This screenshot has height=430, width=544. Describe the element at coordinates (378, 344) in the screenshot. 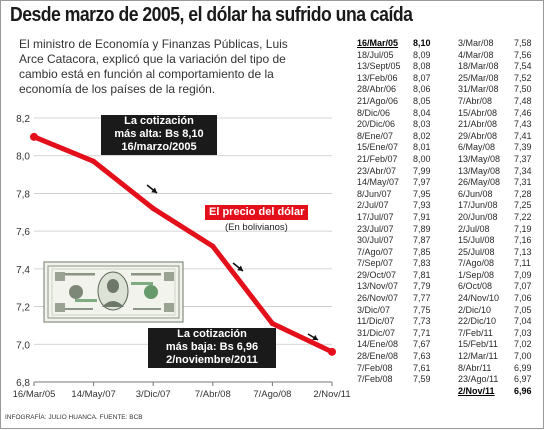

I see `rate-date: 14/Ene/08` at that location.